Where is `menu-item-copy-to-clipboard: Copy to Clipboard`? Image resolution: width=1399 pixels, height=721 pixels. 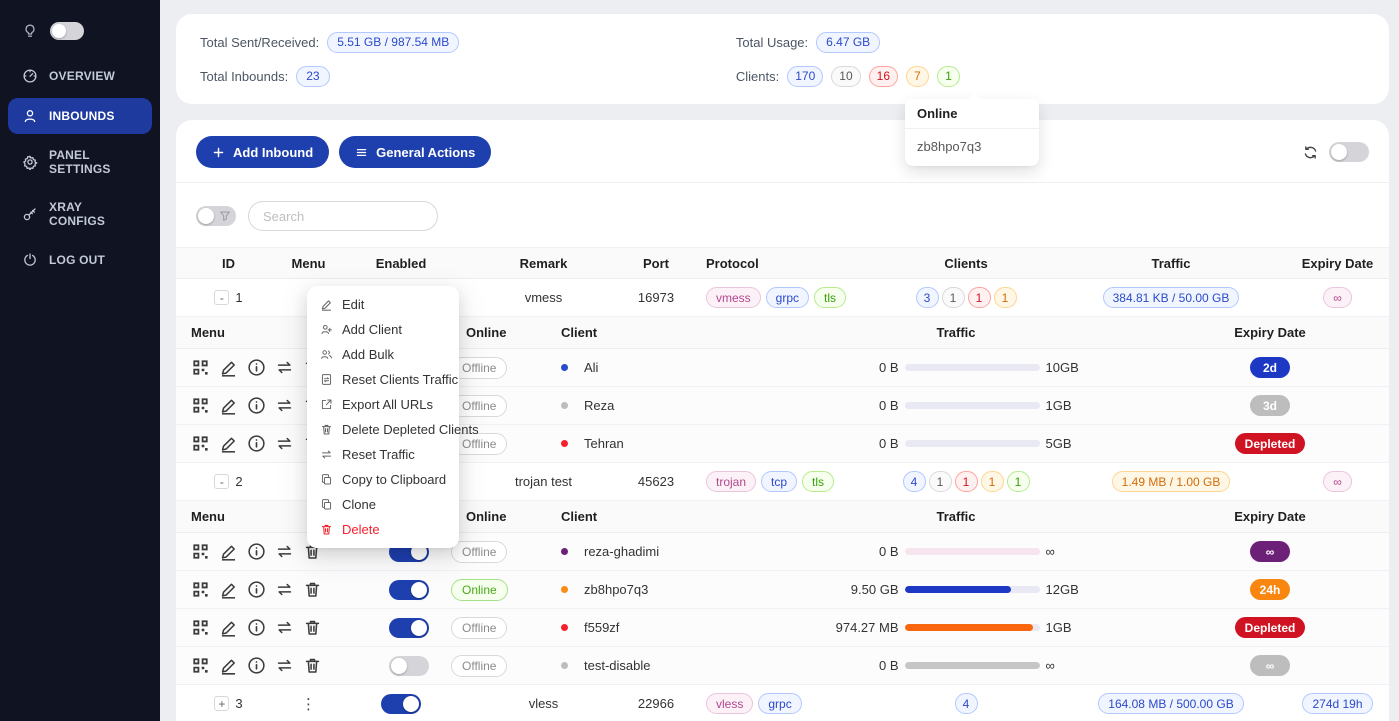 menu-item-copy-to-clipboard: Copy to Clipboard is located at coordinates (383, 479).